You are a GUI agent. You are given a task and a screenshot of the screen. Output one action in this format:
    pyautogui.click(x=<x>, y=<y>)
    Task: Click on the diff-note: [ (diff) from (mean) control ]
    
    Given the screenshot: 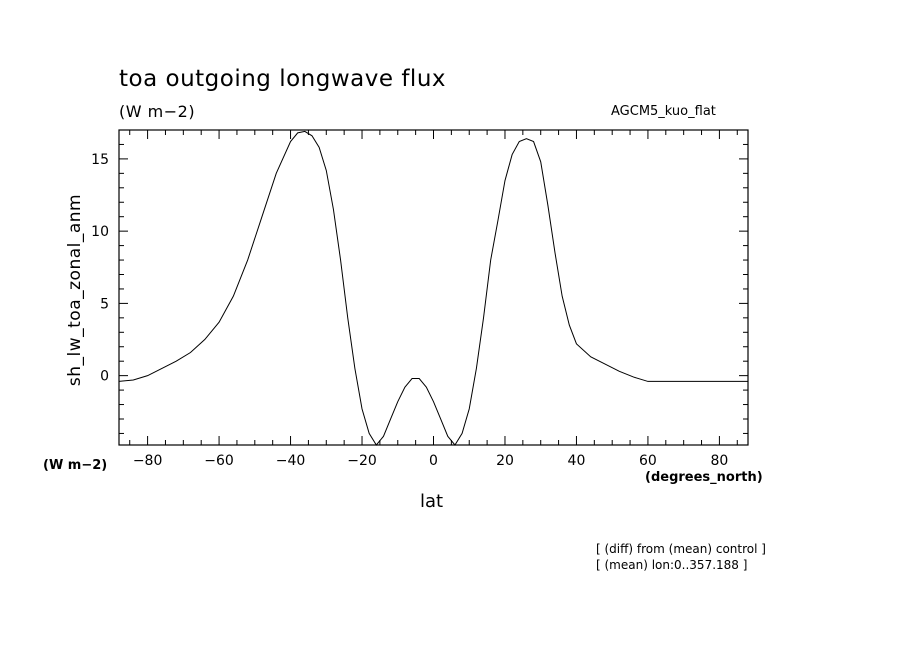 What is the action you would take?
    pyautogui.click(x=681, y=549)
    